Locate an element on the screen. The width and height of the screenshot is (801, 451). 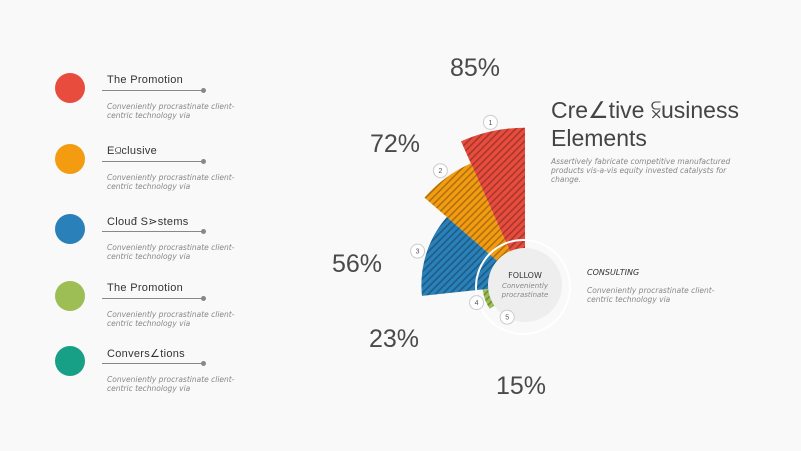
pct-label: 15% is located at coordinates (521, 386).